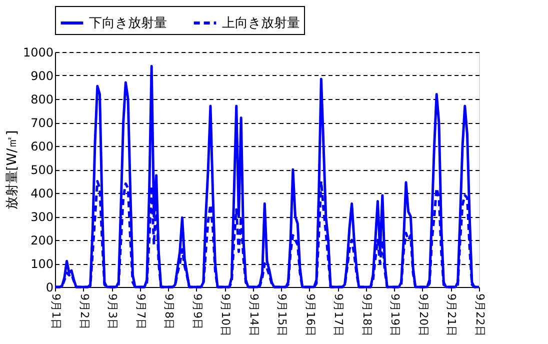 The height and width of the screenshot is (344, 548). Describe the element at coordinates (128, 23) in the screenshot. I see `legend-label: 下向き放射量` at that location.